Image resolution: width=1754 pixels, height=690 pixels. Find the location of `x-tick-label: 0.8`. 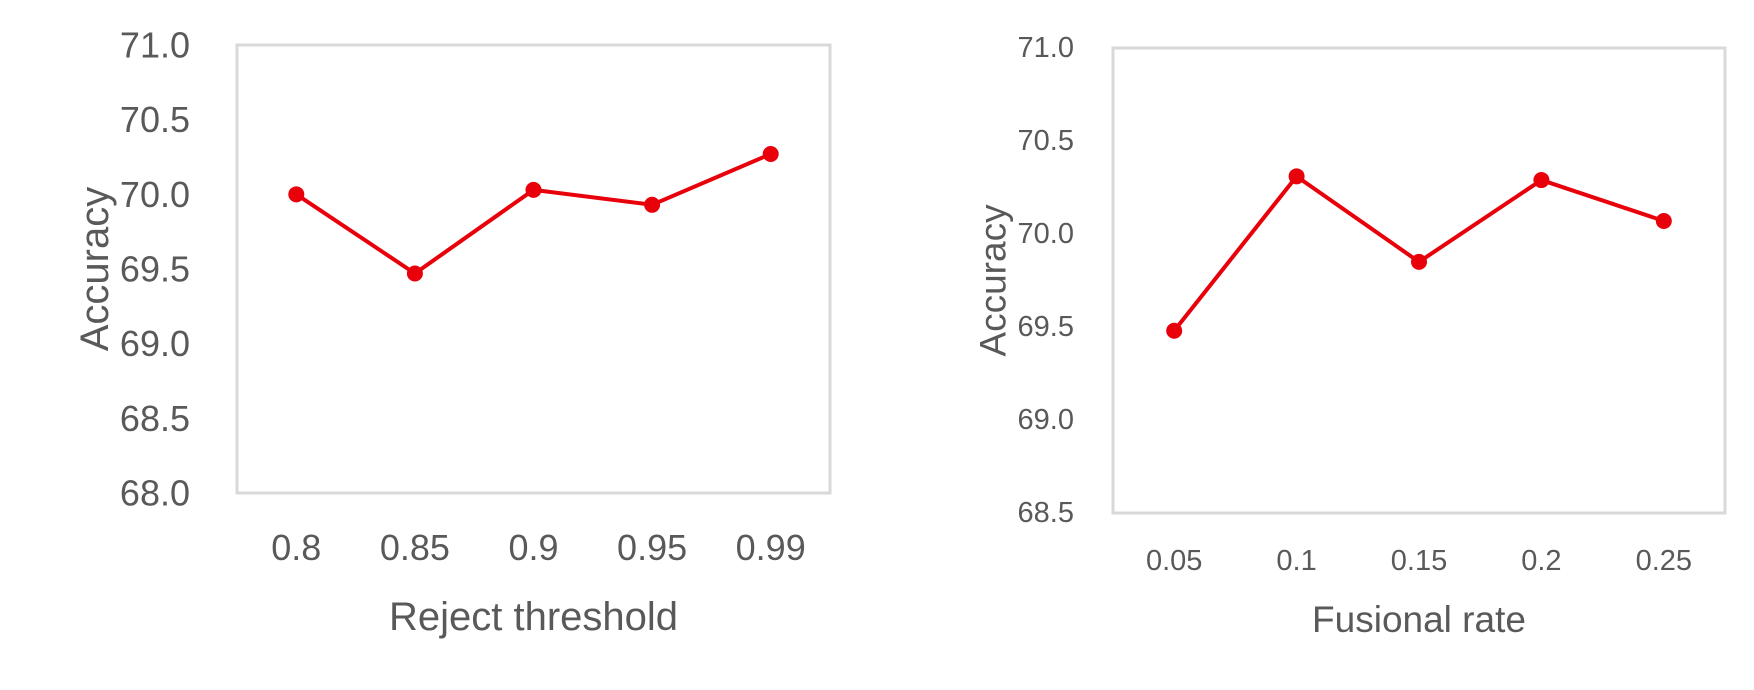

x-tick-label: 0.8 is located at coordinates (296, 547).